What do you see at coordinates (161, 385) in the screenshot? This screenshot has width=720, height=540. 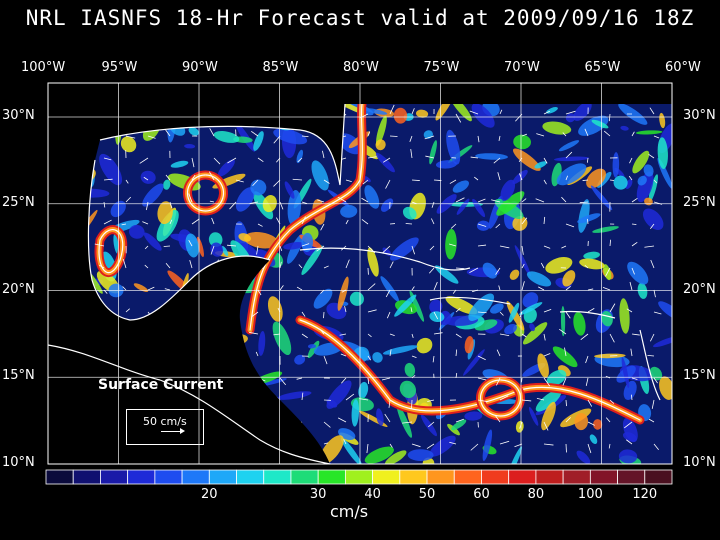 I see `legend-title: Surface Current` at bounding box center [161, 385].